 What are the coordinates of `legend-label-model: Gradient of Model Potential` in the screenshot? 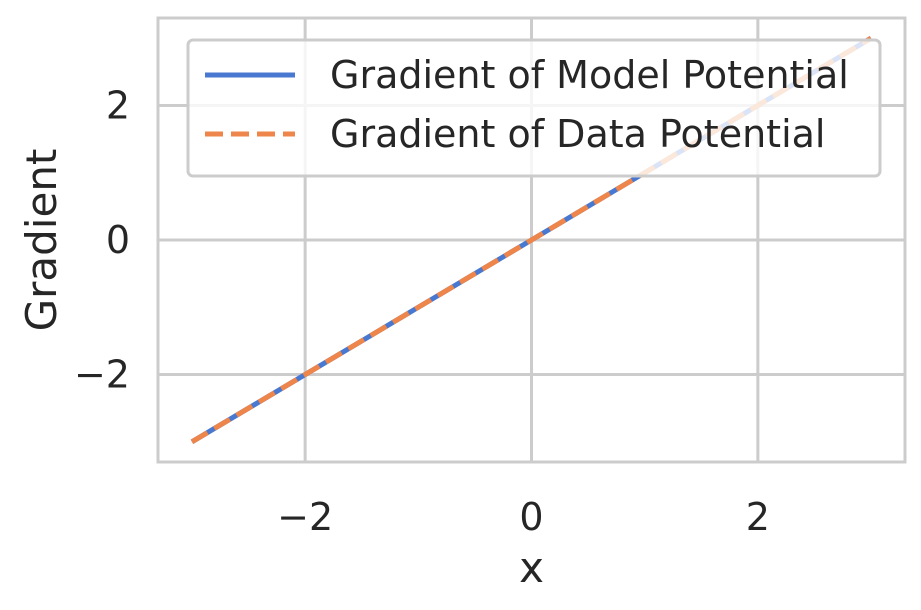 It's located at (589, 75).